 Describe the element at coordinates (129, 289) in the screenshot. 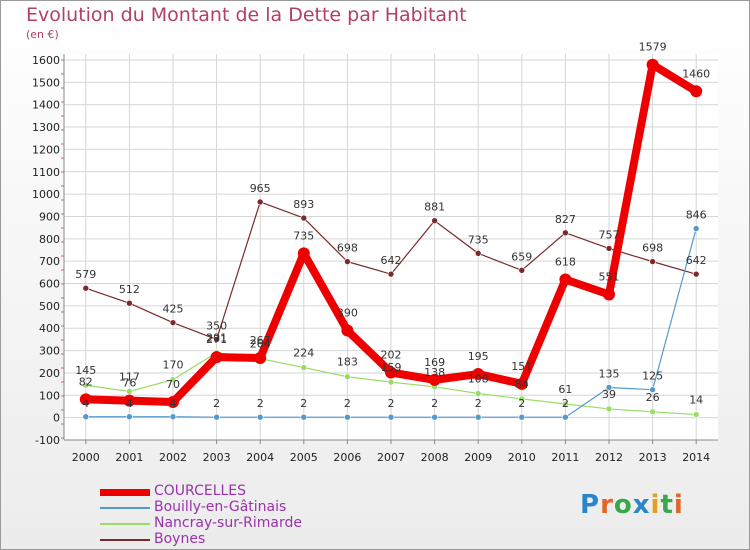

I see `data-label-boynes: 512` at that location.